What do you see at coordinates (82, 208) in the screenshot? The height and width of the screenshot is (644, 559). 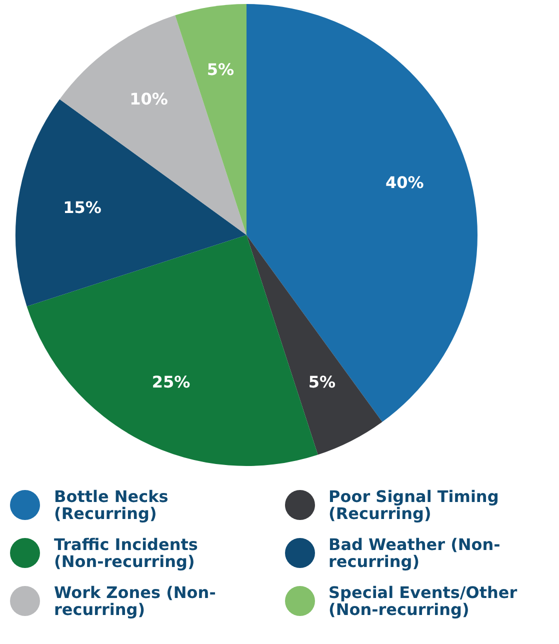 I see `data-label: 15%` at bounding box center [82, 208].